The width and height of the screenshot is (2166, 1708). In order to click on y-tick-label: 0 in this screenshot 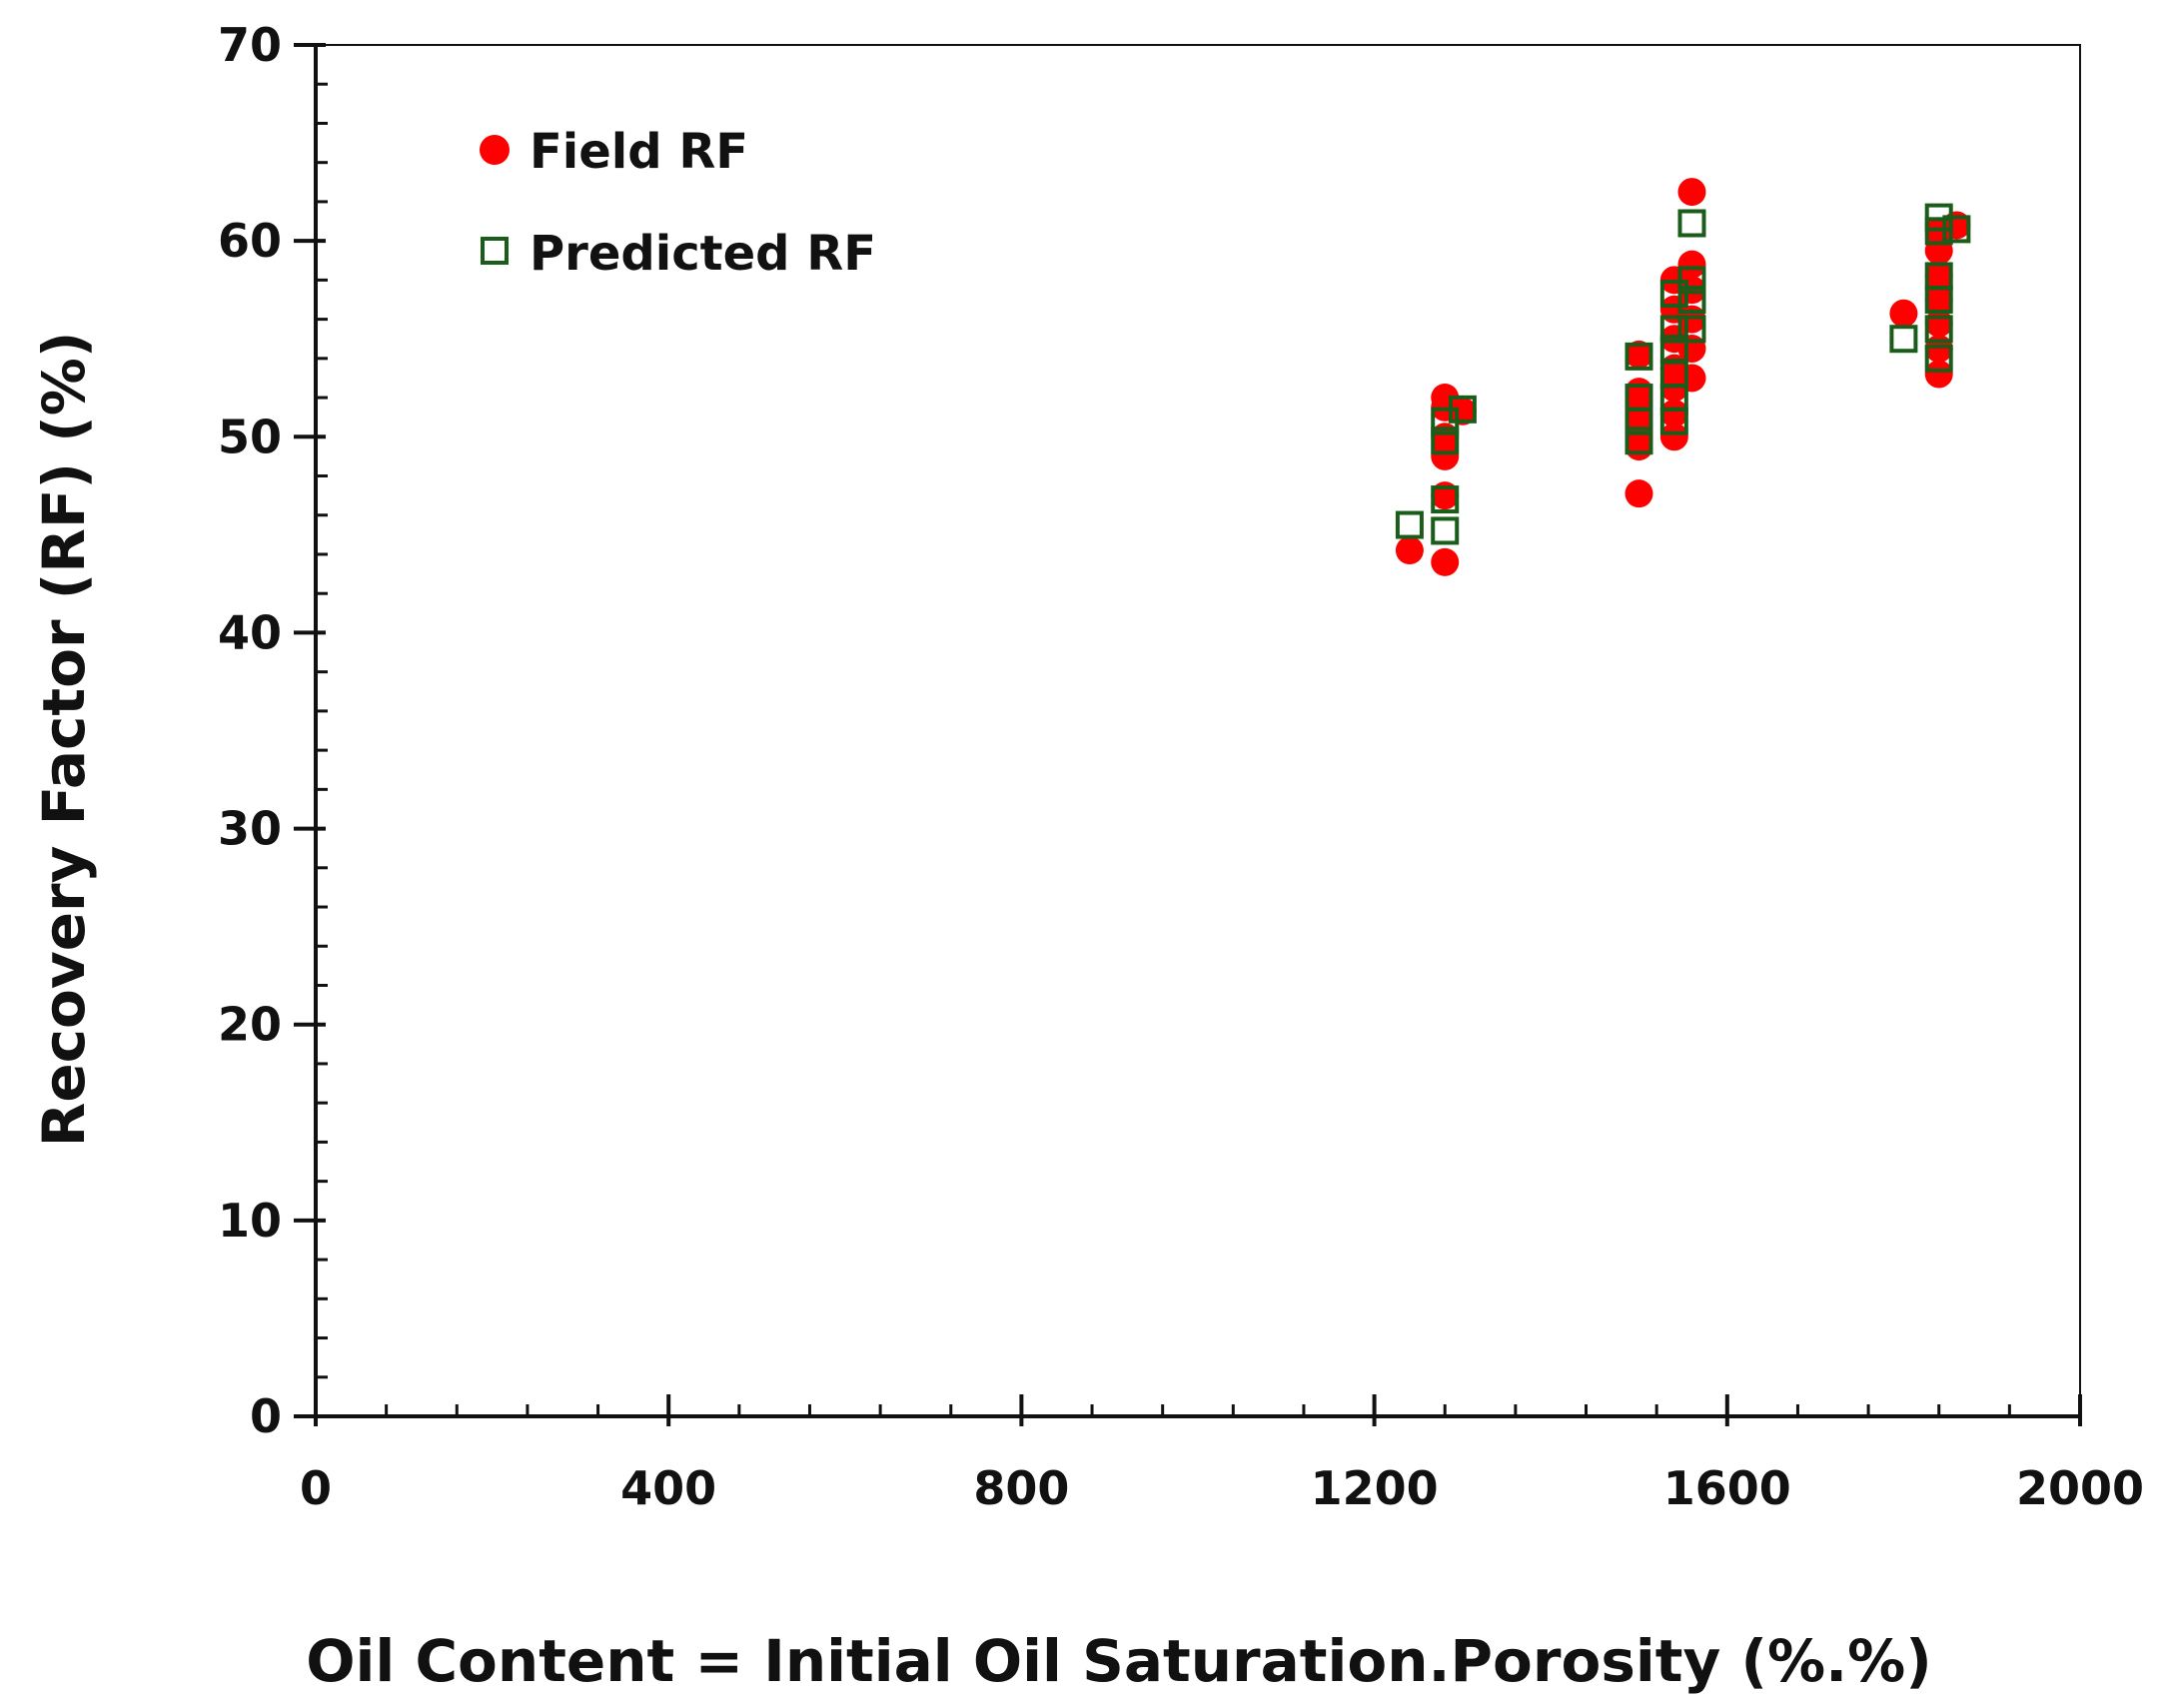, I will do `click(266, 1416)`.